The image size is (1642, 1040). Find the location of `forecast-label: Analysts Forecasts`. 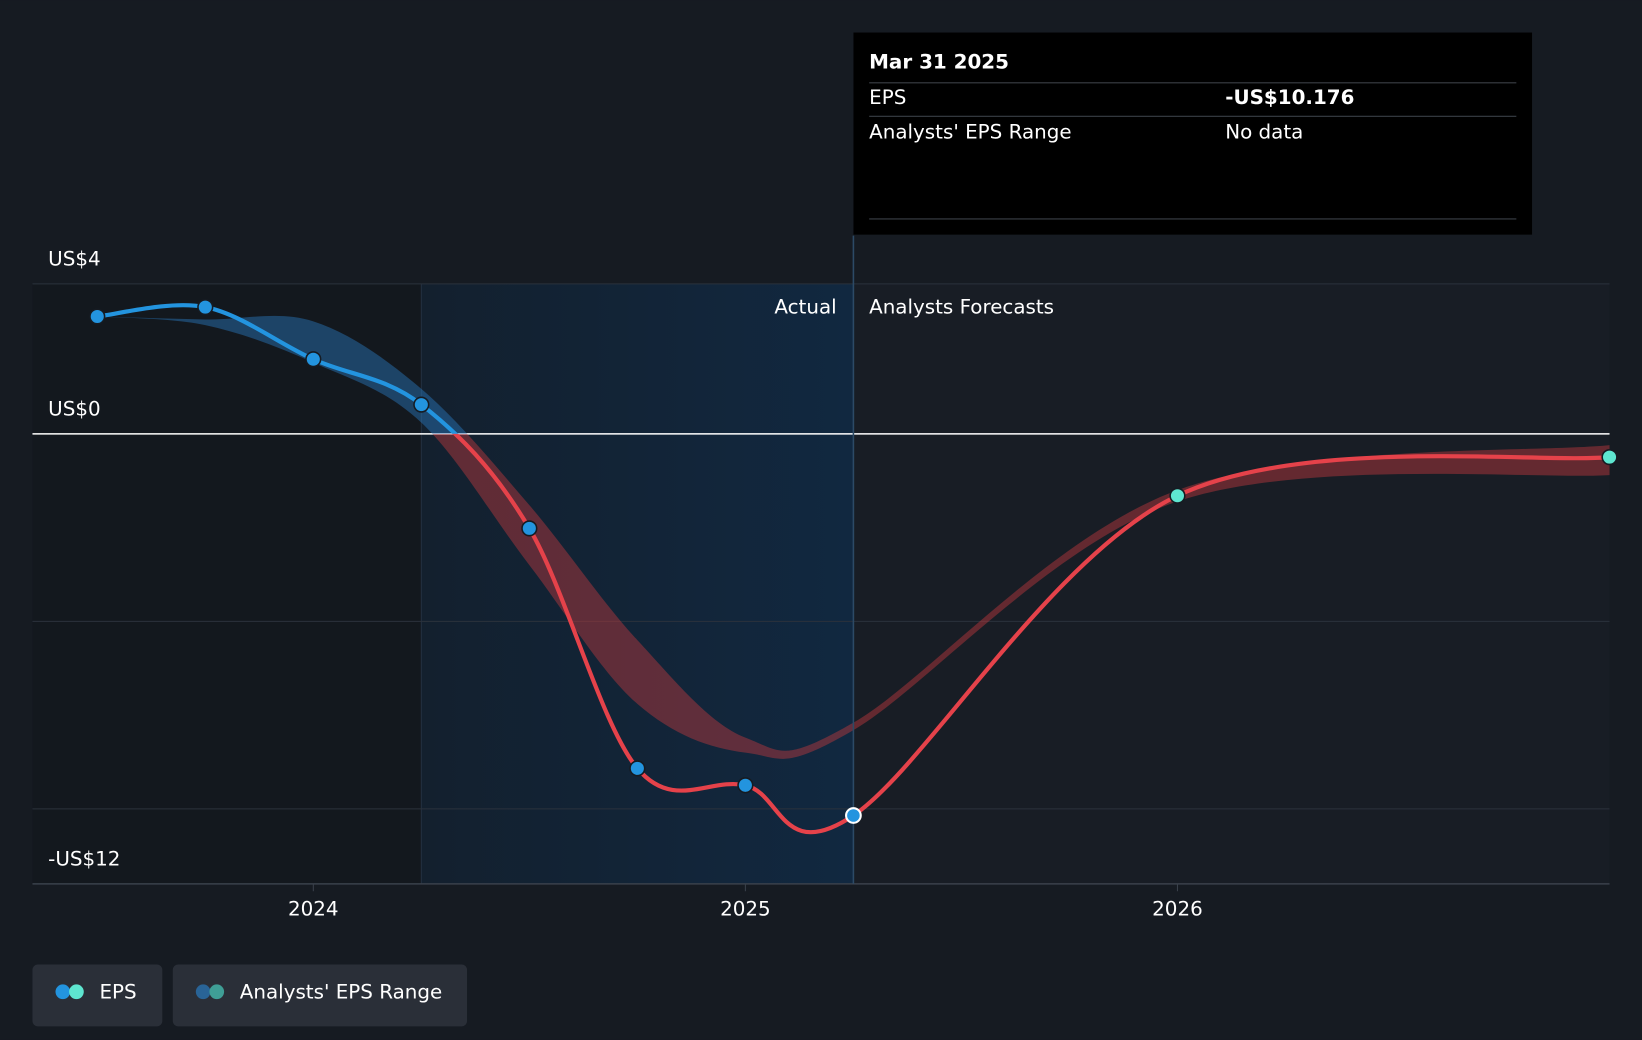

forecast-label: Analysts Forecasts is located at coordinates (961, 306).